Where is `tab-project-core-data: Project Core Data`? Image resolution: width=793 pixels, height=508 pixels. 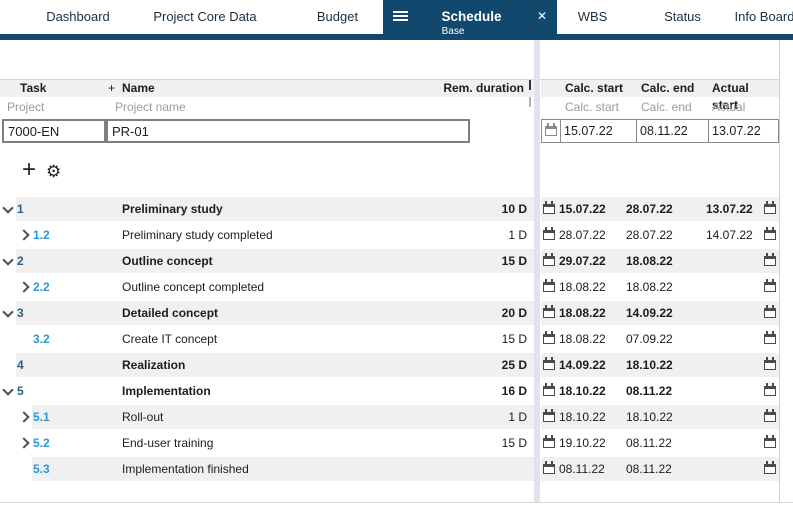 tab-project-core-data: Project Core Data is located at coordinates (205, 16).